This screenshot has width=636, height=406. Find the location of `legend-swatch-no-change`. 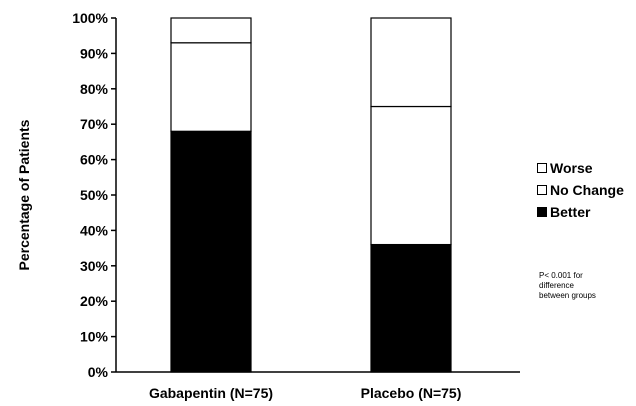

legend-swatch-no-change is located at coordinates (542, 190).